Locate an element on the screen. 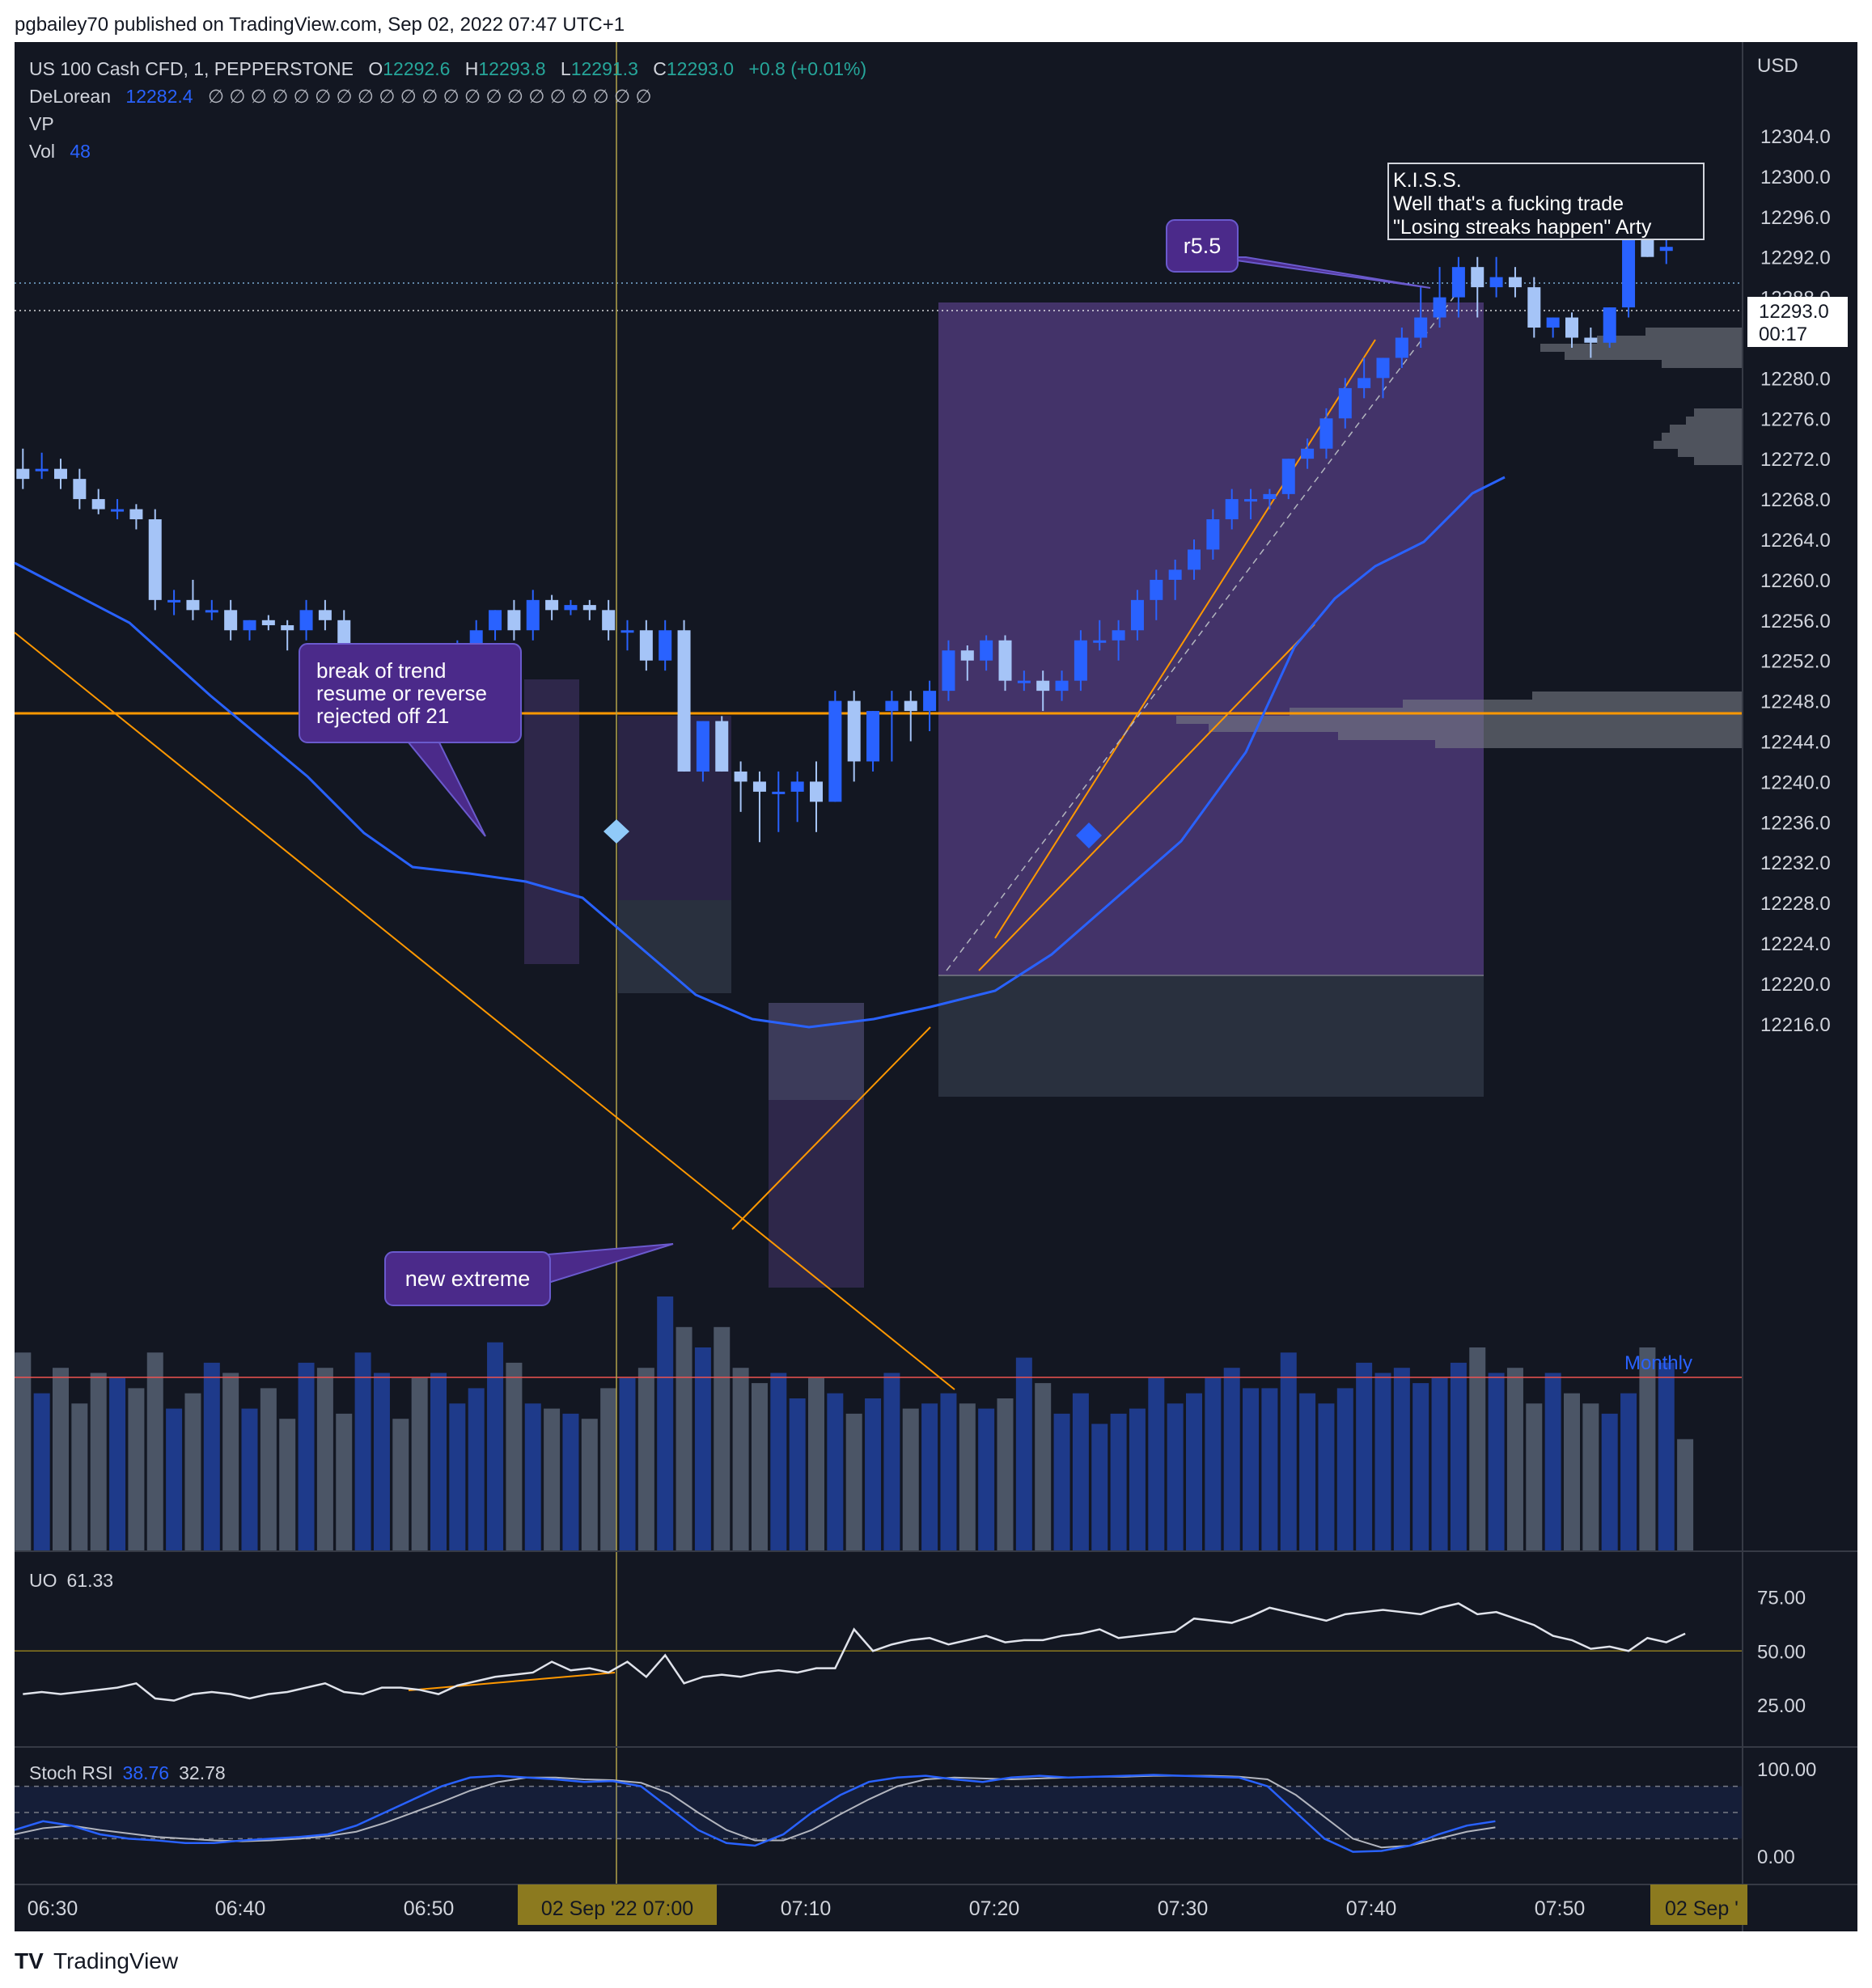 This screenshot has width=1872, height=1988. uo-pane: 75.00 50.00 25.00 is located at coordinates (910, 1652).